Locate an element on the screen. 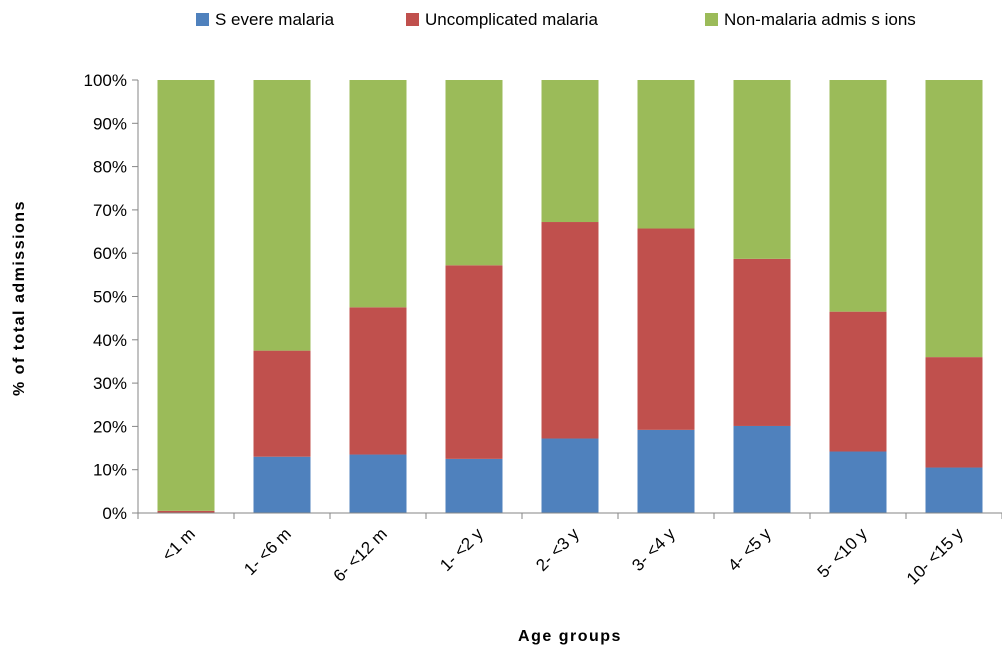  y-tick-label: 50% is located at coordinates (110, 297).